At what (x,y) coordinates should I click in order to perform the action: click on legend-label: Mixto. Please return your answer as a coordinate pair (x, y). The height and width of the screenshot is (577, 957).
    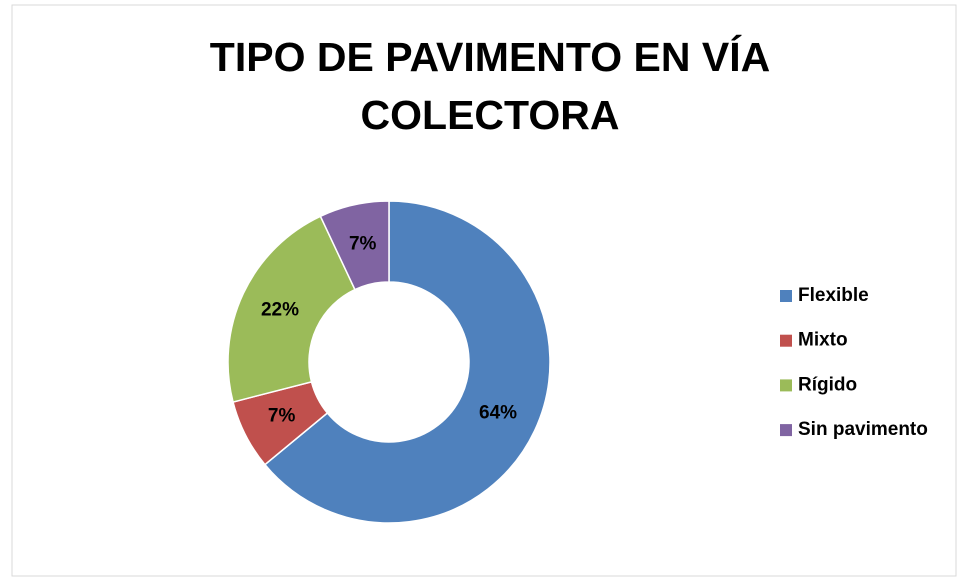
    Looking at the image, I should click on (823, 340).